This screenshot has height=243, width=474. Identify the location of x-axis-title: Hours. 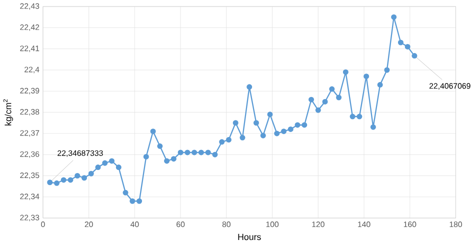
(249, 237).